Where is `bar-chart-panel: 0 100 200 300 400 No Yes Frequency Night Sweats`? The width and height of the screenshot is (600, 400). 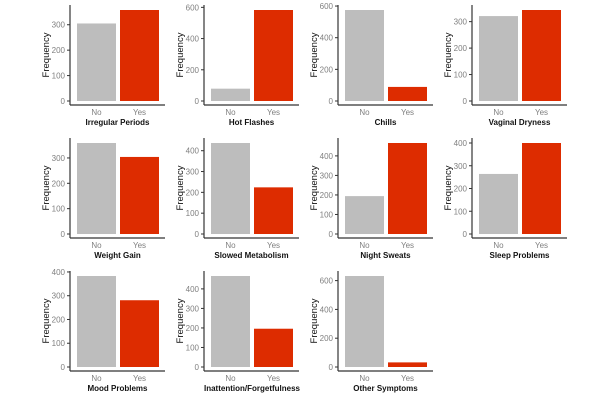
bar-chart-panel: 0 100 200 300 400 No Yes Frequency Night Sweats is located at coordinates (356, 199).